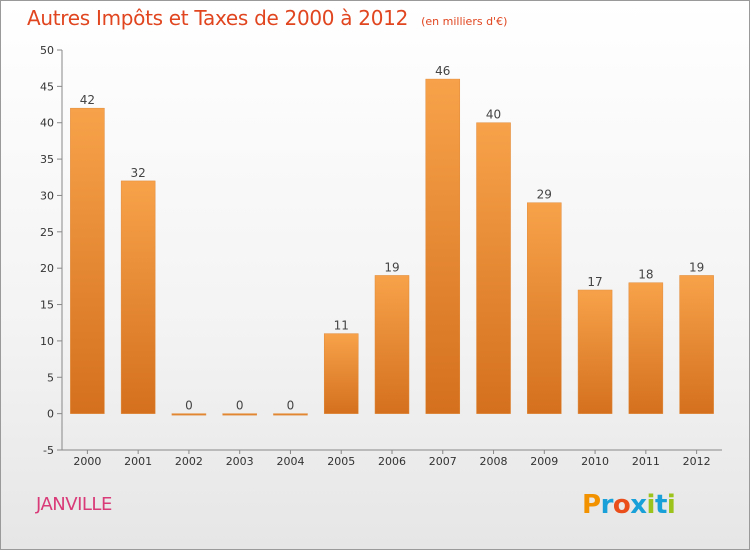 The image size is (750, 550). Describe the element at coordinates (47, 86) in the screenshot. I see `y-tick-label: 45` at that location.